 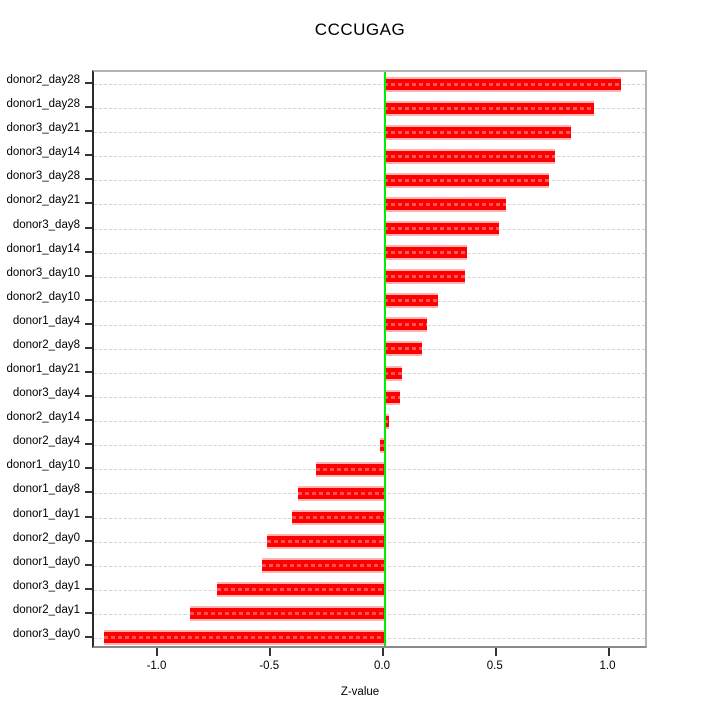 What do you see at coordinates (360, 29) in the screenshot?
I see `chart-title: CCCUGAG` at bounding box center [360, 29].